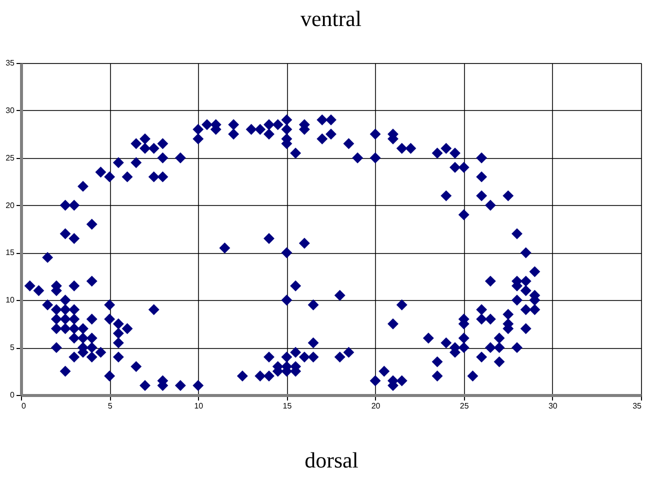 This screenshot has height=495, width=662. What do you see at coordinates (11, 110) in the screenshot?
I see `y-tick-label: 30` at bounding box center [11, 110].